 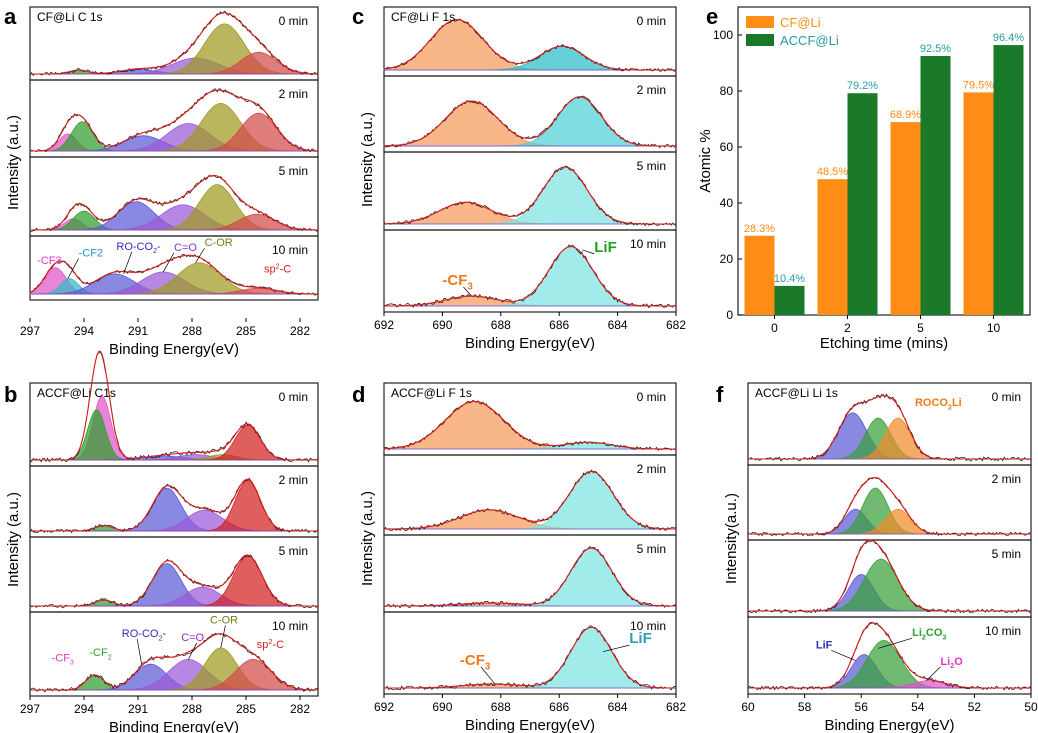 What do you see at coordinates (501, 707) in the screenshot?
I see `x-tick-label: 688` at bounding box center [501, 707].